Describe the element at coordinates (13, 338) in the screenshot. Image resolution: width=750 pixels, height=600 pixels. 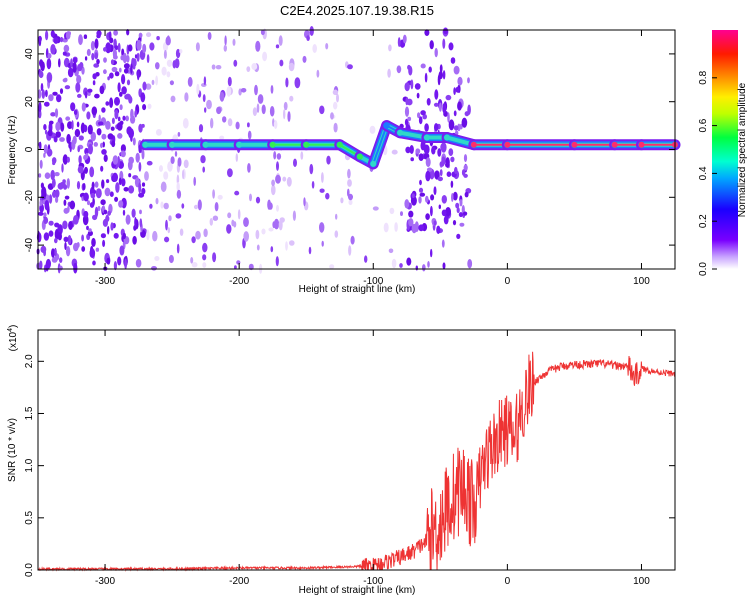
I see `snr-scale-note: (x104)` at that location.